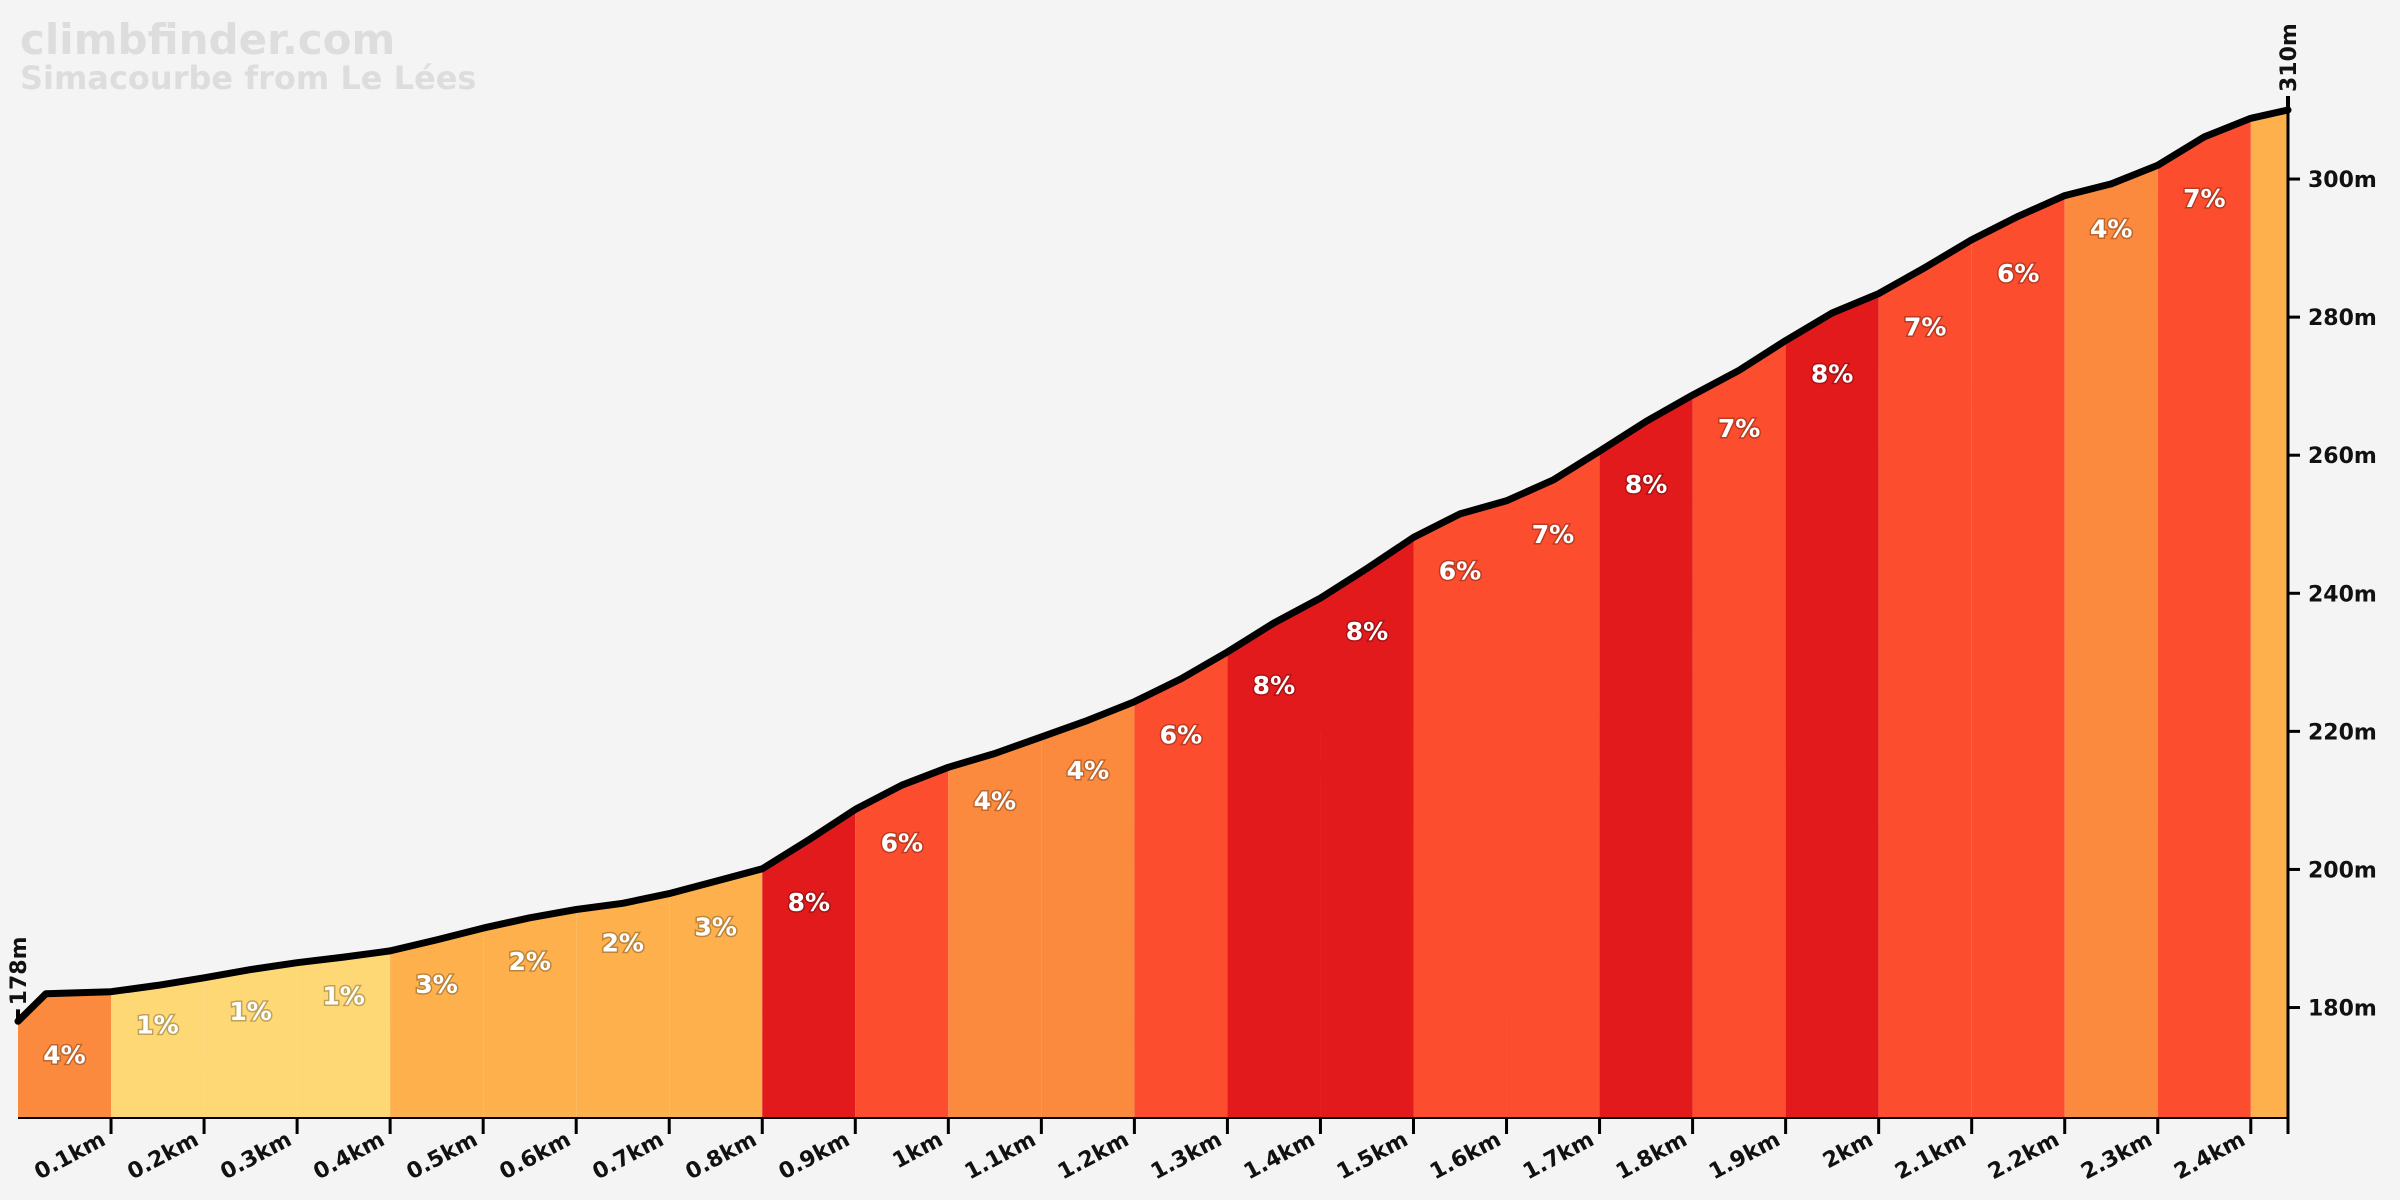  What do you see at coordinates (1093, 1156) in the screenshot?
I see `x-tick-label-12: 1.2km` at bounding box center [1093, 1156].